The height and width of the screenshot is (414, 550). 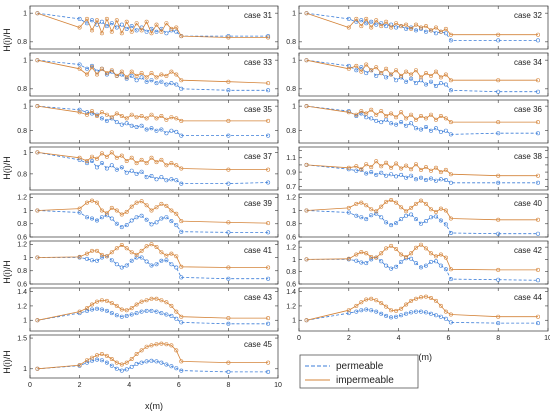 I want to click on y-tick-label: 1.4, so click(x=291, y=292).